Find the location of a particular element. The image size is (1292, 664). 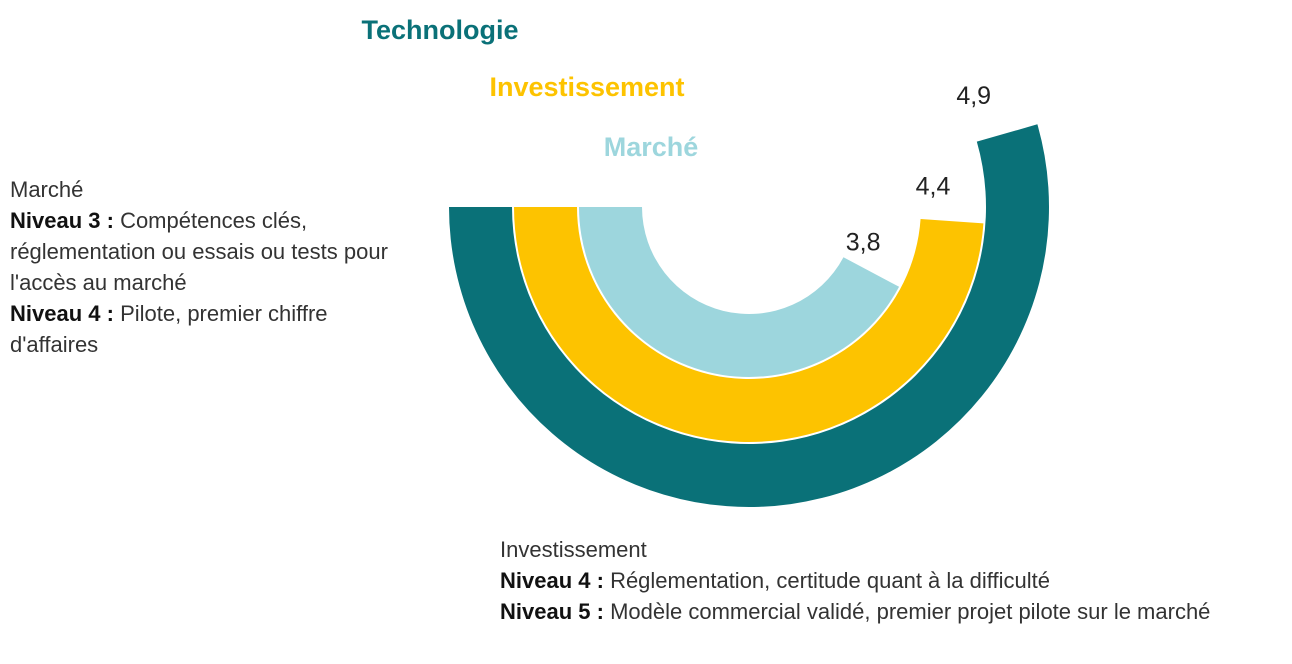

legend-label: Technologie is located at coordinates (439, 30).